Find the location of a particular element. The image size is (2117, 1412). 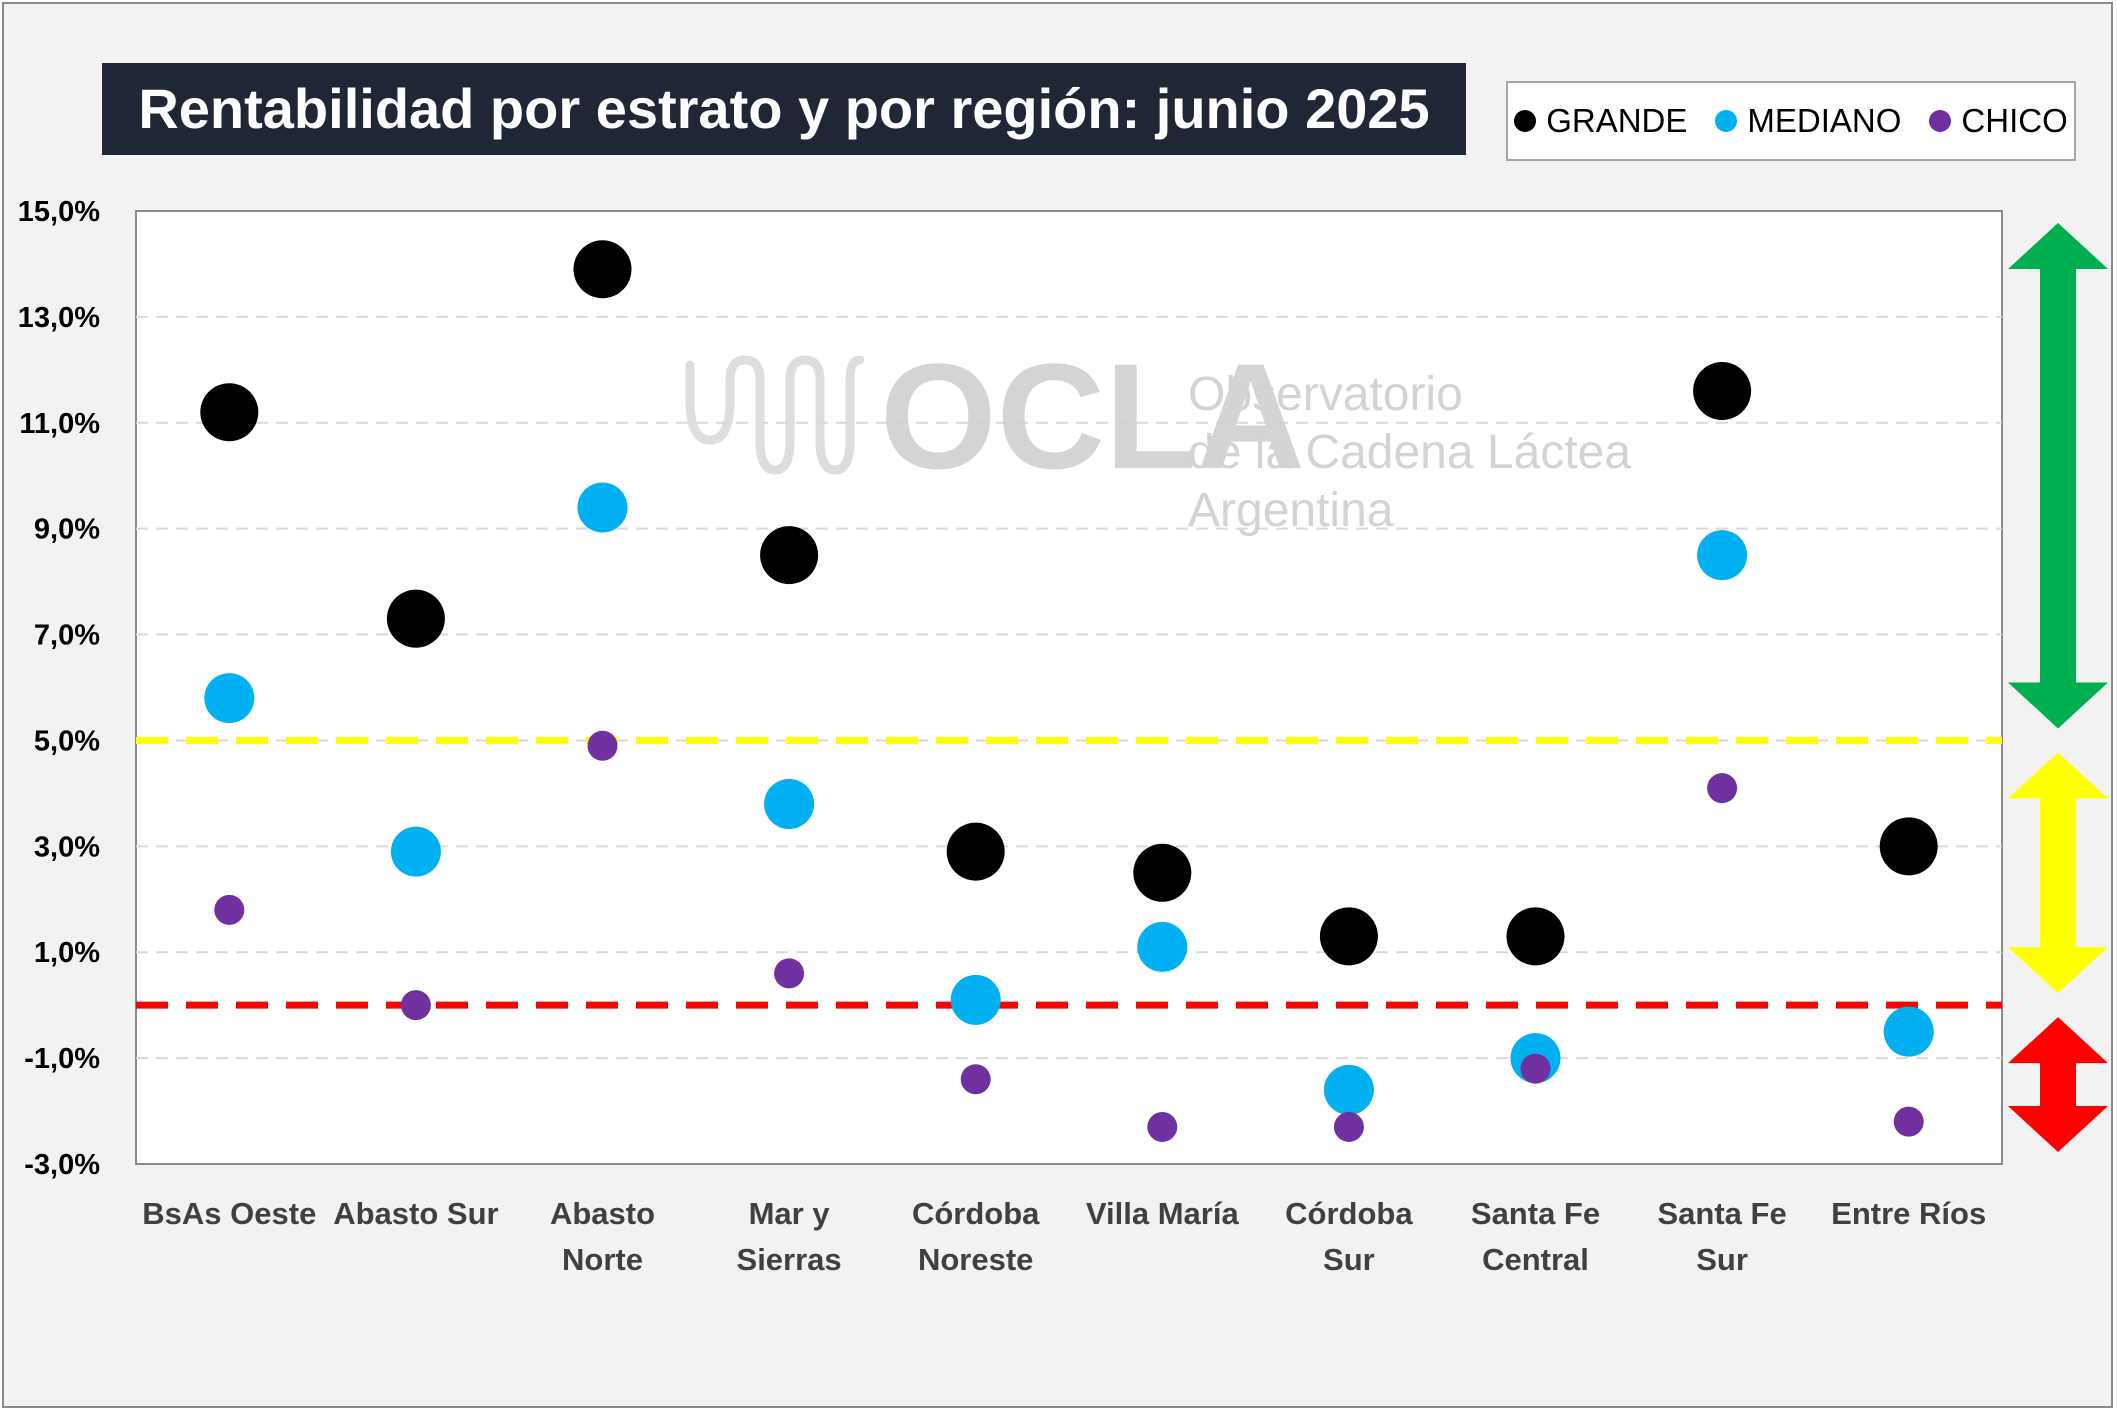

watermark-brand: OCLA is located at coordinates (1092, 416).